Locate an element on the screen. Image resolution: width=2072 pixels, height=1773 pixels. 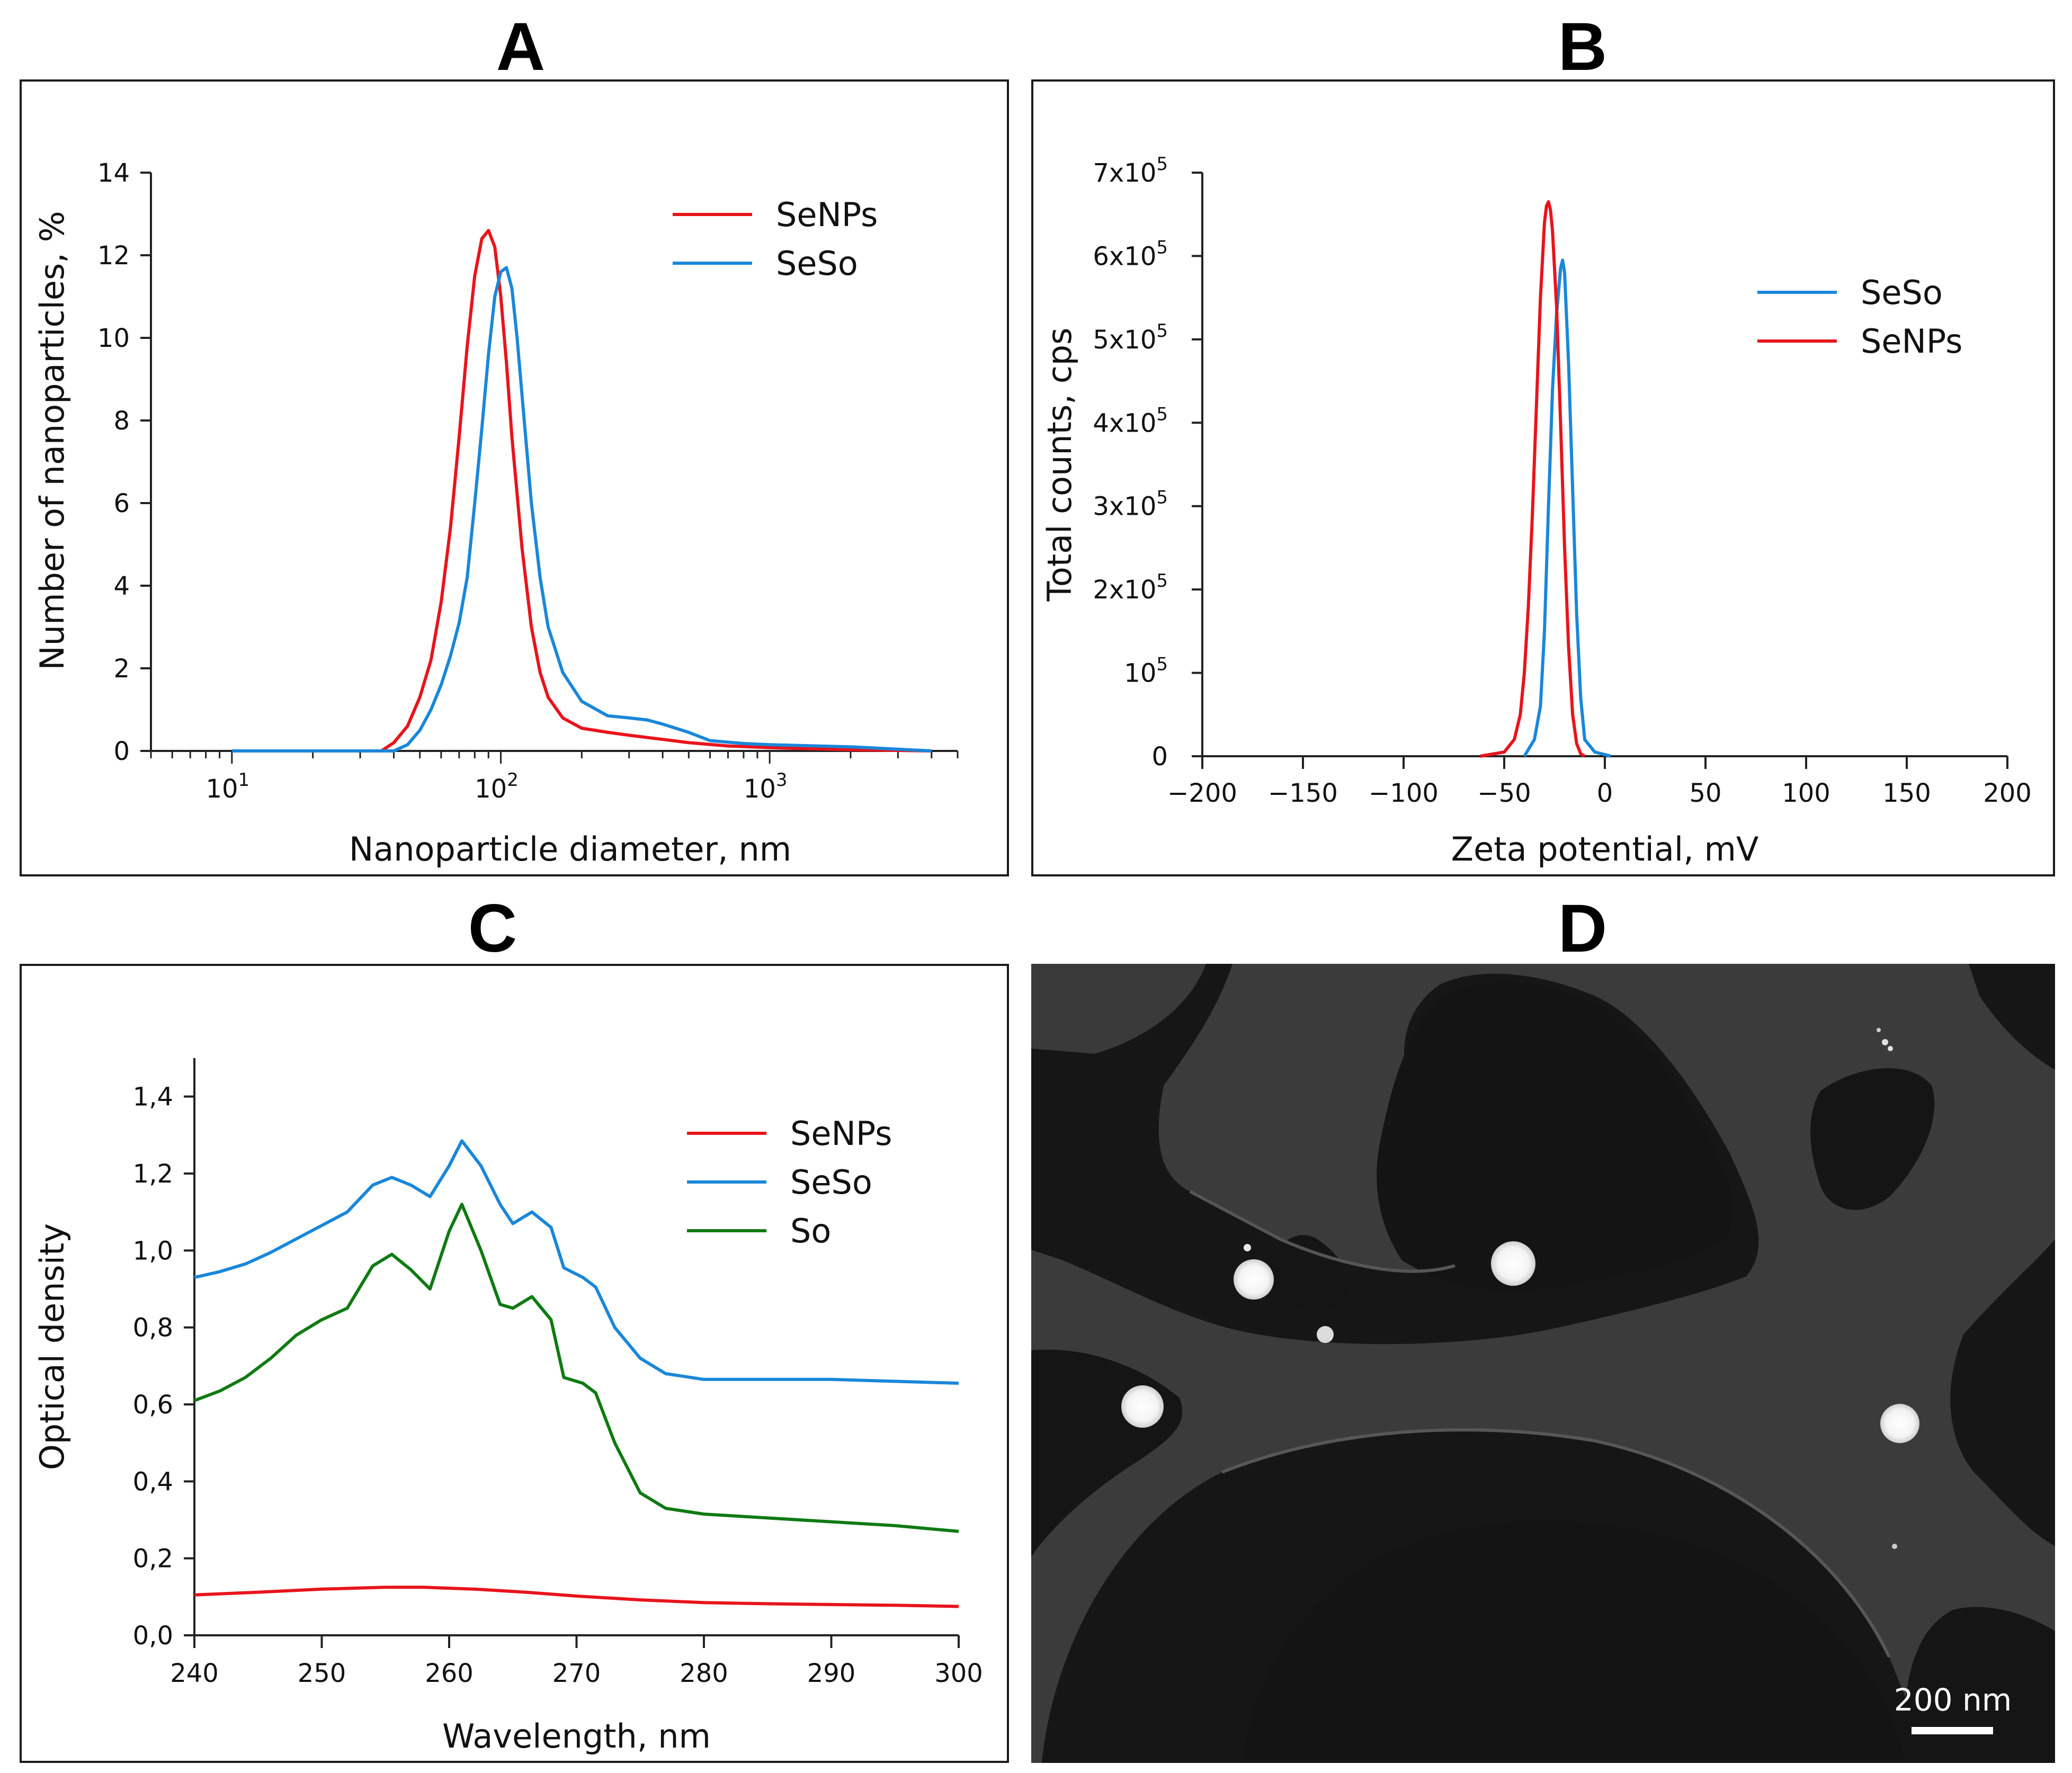
chart-c-series-seso is located at coordinates (576, 1262).